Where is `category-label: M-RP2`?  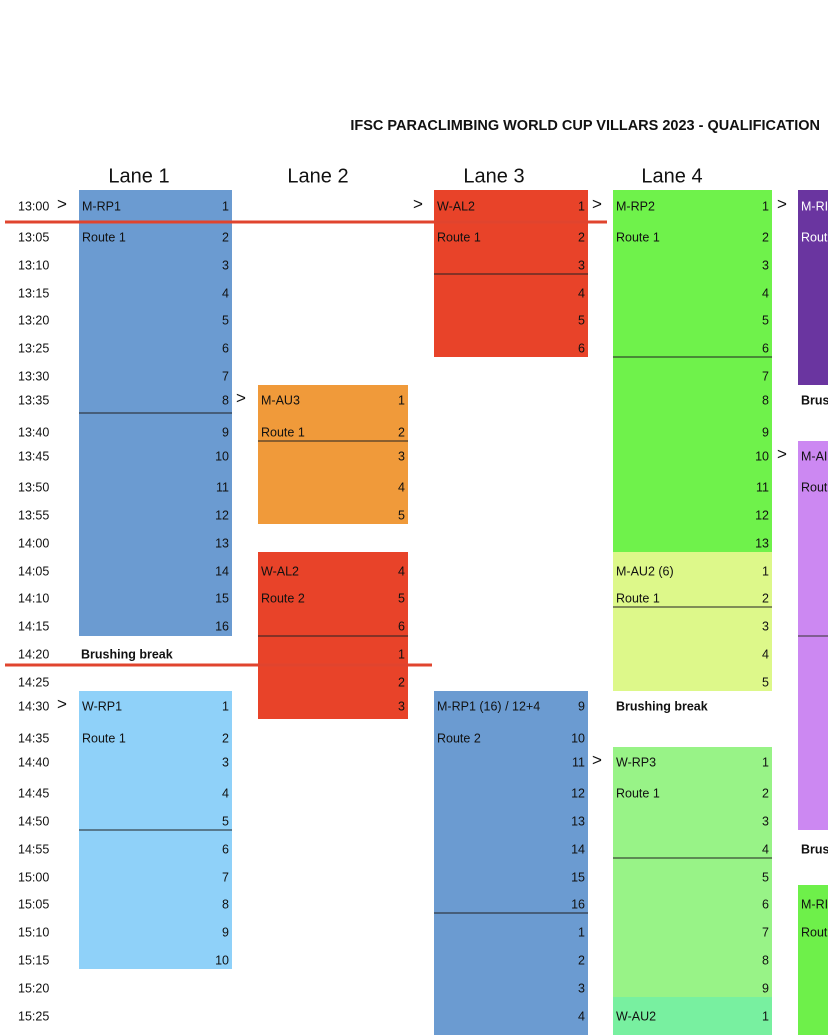
category-label: M-RP2 is located at coordinates (635, 206).